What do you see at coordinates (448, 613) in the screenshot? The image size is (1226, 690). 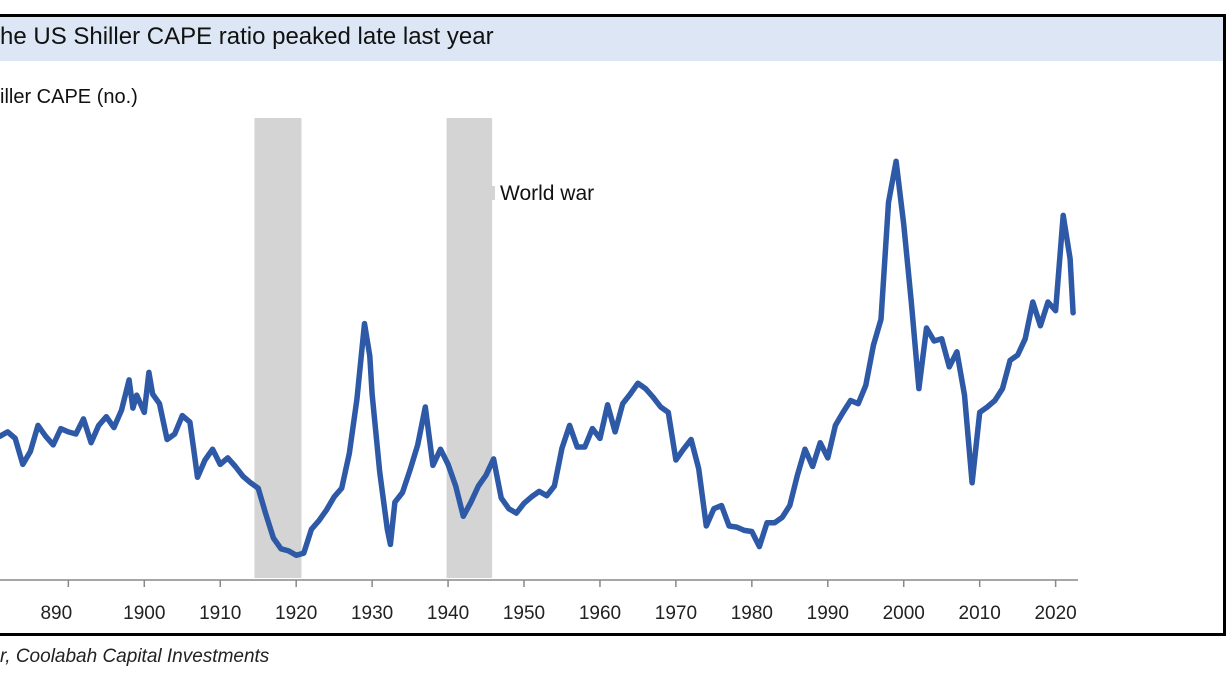 I see `x-tick-label-1940: 1940` at bounding box center [448, 613].